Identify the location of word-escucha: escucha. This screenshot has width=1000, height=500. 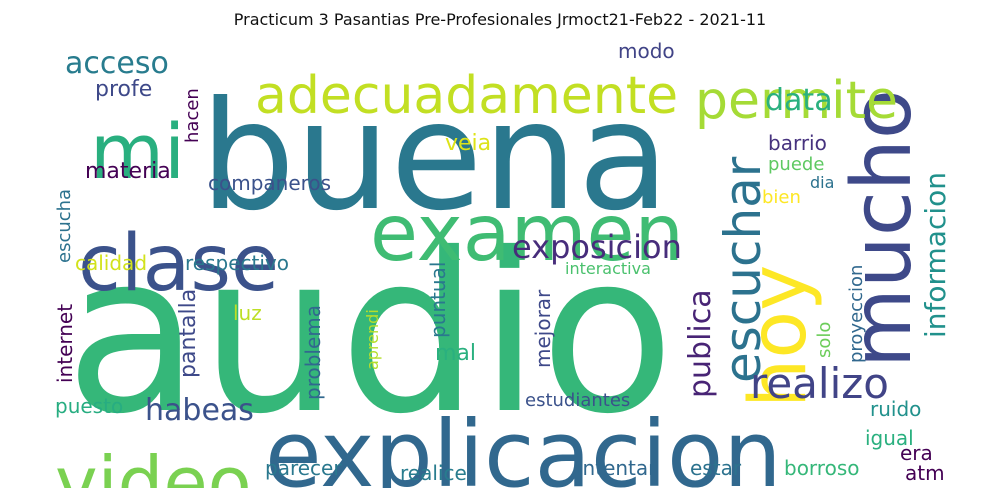
(64, 226).